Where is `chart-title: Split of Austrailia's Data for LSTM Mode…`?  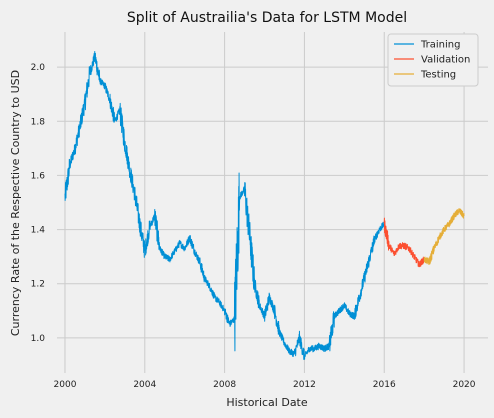 chart-title: Split of Austrailia's Data for LSTM Mode… is located at coordinates (267, 18).